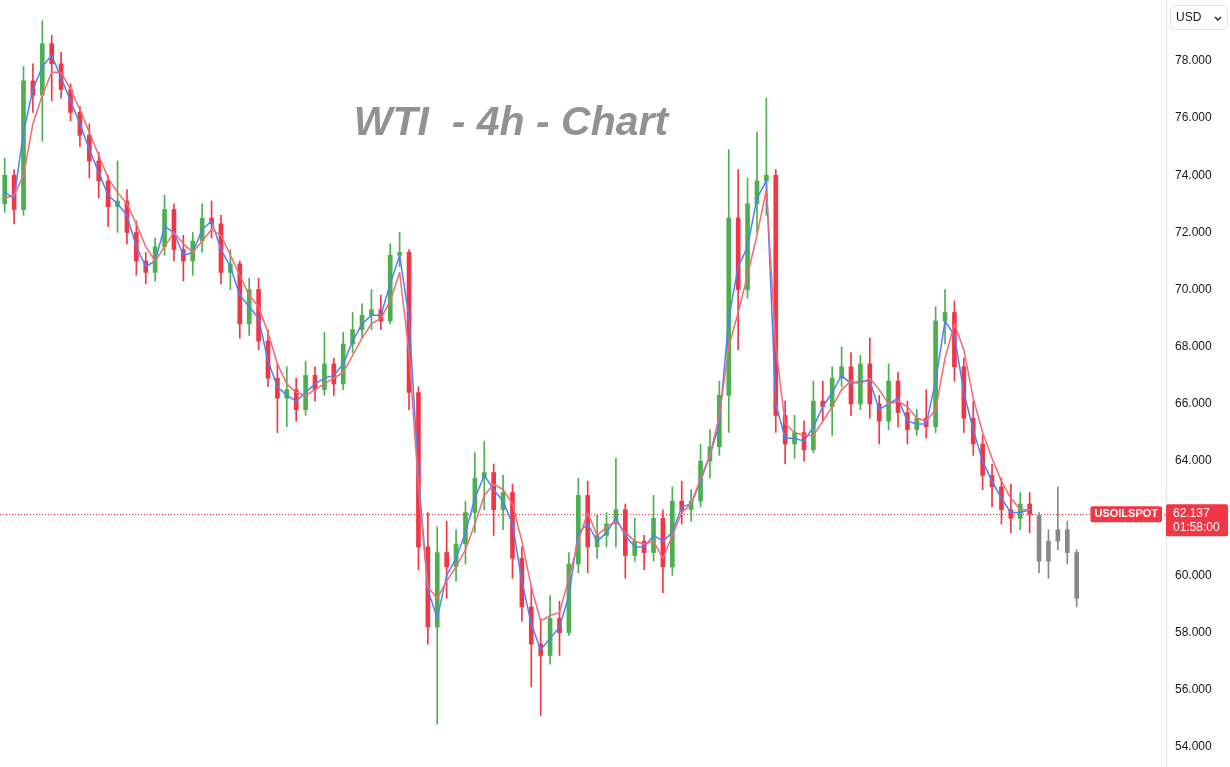  I want to click on y-tick-label: 76.000, so click(1194, 117).